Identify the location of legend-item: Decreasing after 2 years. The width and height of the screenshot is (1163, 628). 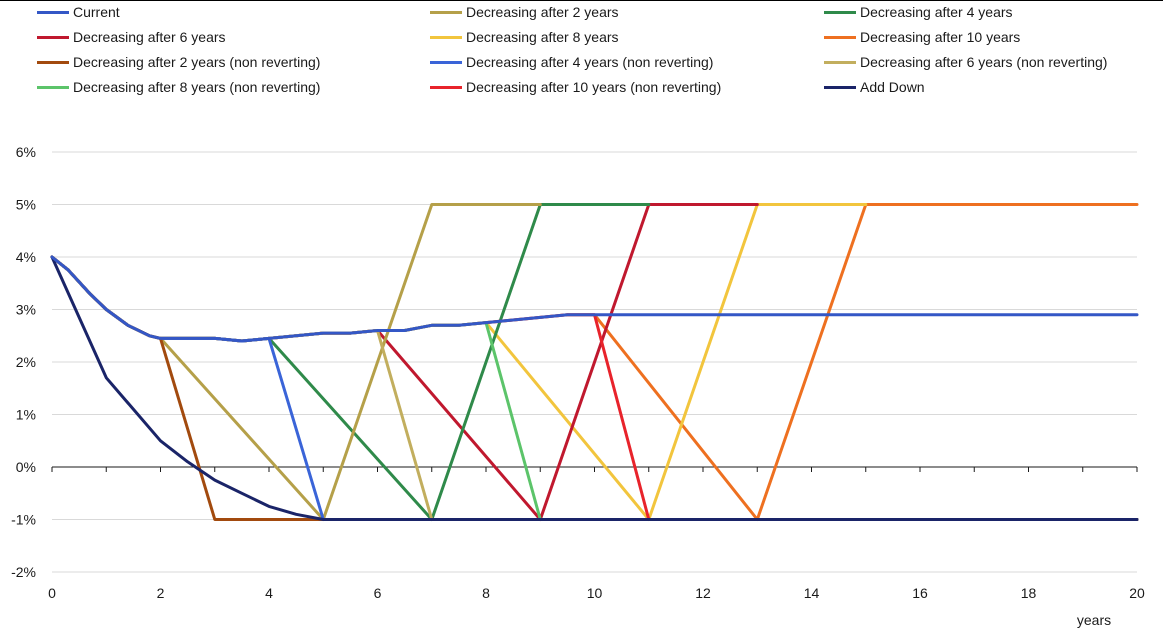
(524, 12).